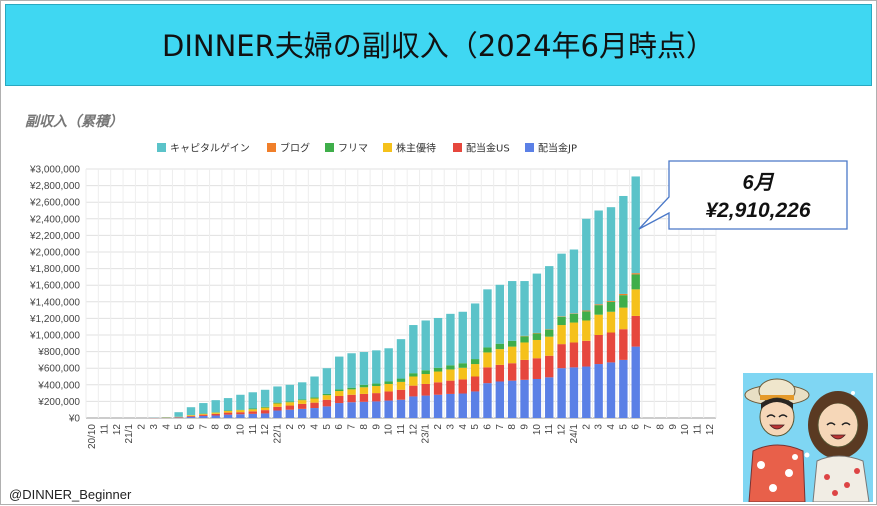  What do you see at coordinates (329, 147) in the screenshot?
I see `legend-swatch-flima` at bounding box center [329, 147].